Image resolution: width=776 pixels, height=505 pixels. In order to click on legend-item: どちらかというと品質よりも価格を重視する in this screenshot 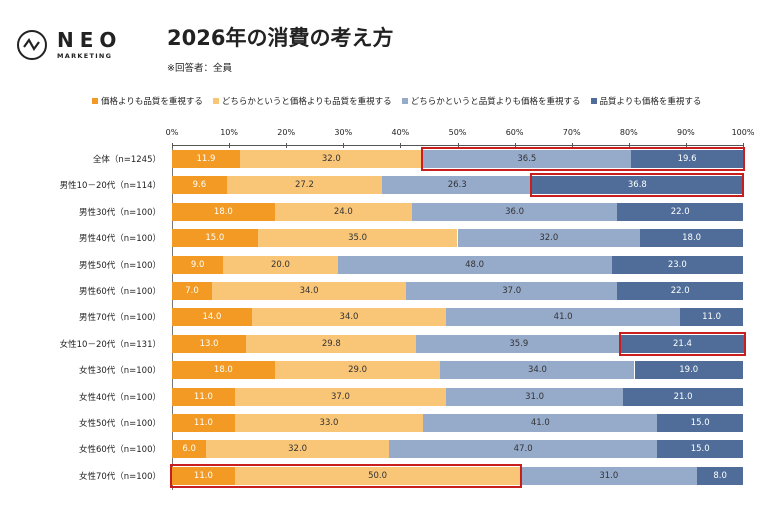, I will do `click(491, 101)`.